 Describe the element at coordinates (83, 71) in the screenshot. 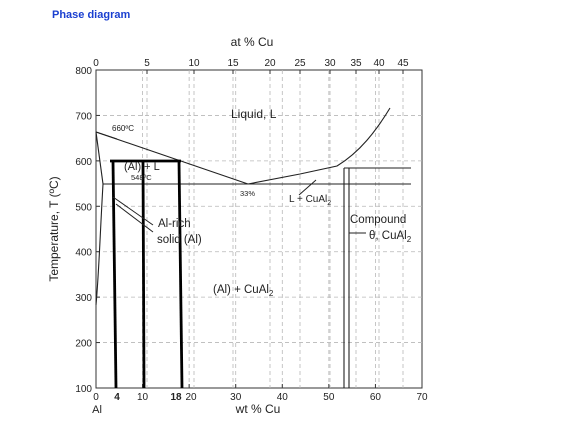

I see `y-tick-label: 800` at that location.